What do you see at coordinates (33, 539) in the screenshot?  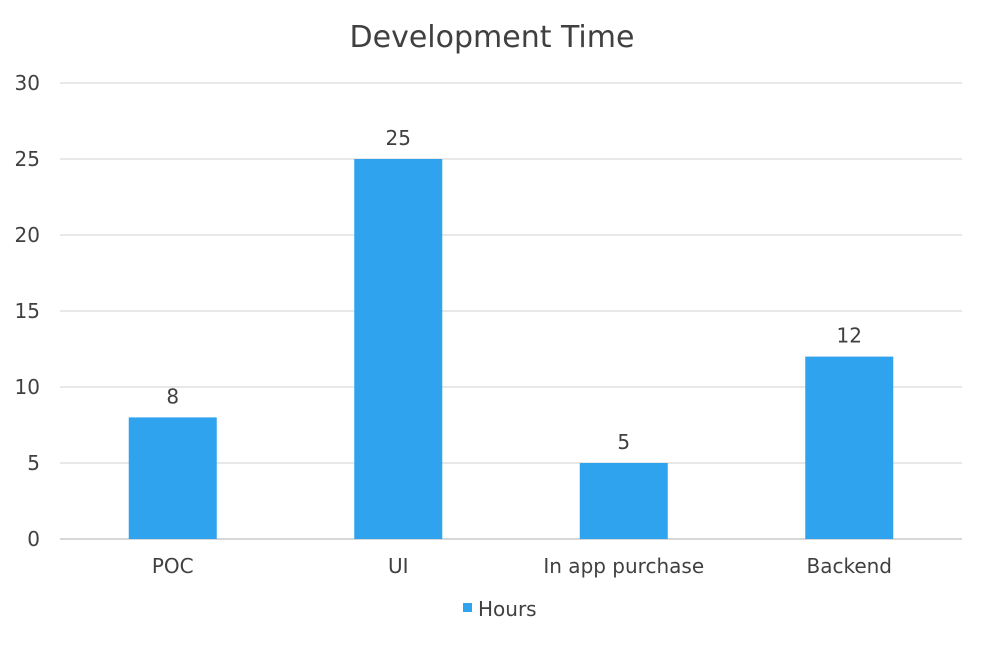 I see `y-tick-label: 0` at bounding box center [33, 539].